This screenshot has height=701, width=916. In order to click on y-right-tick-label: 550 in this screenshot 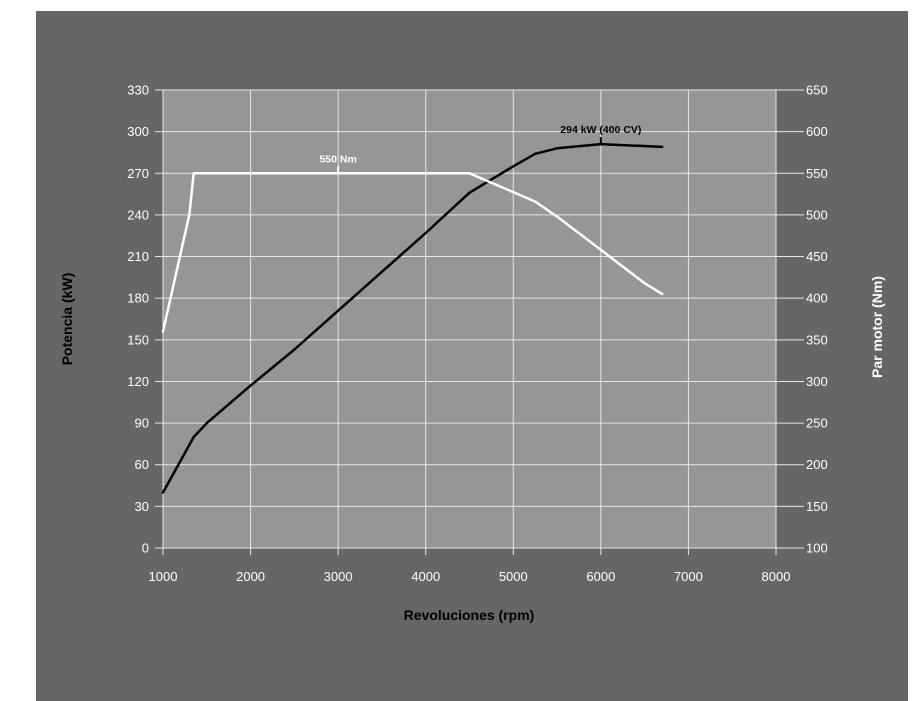, I will do `click(817, 173)`.